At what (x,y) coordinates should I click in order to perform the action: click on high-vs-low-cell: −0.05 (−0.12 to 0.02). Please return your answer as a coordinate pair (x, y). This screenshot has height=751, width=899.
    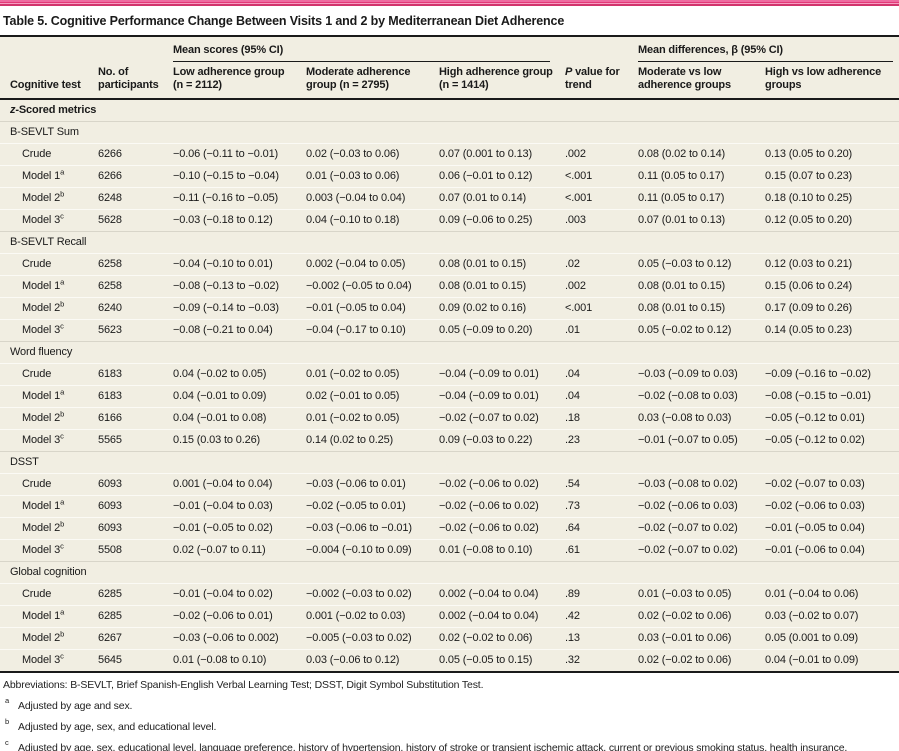
    Looking at the image, I should click on (830, 440).